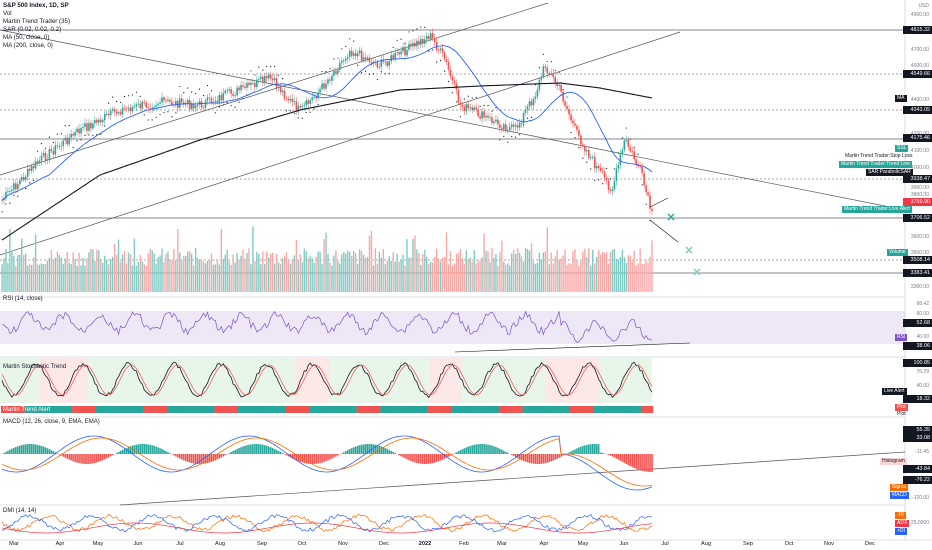 This screenshot has width=932, height=550. I want to click on time-tick: Mar, so click(14, 544).